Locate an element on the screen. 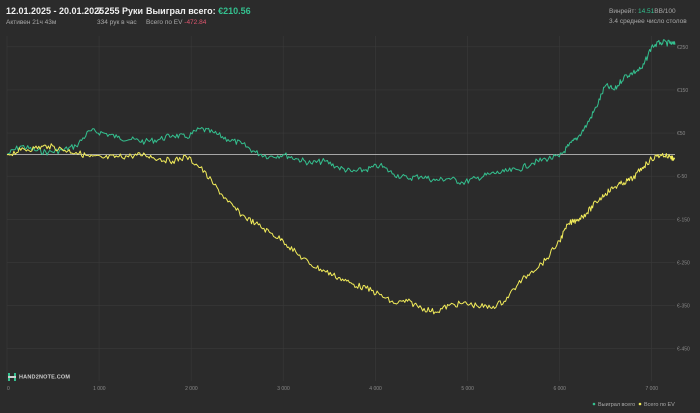  x-tick-label: 5 000 is located at coordinates (467, 389).